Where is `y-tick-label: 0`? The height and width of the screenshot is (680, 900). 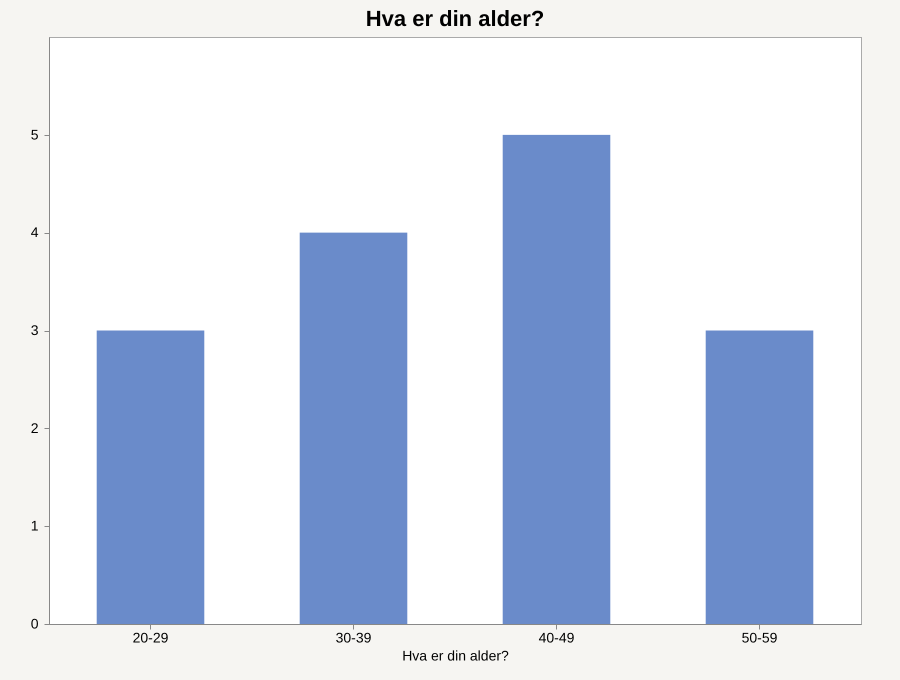
y-tick-label: 0 is located at coordinates (34, 624).